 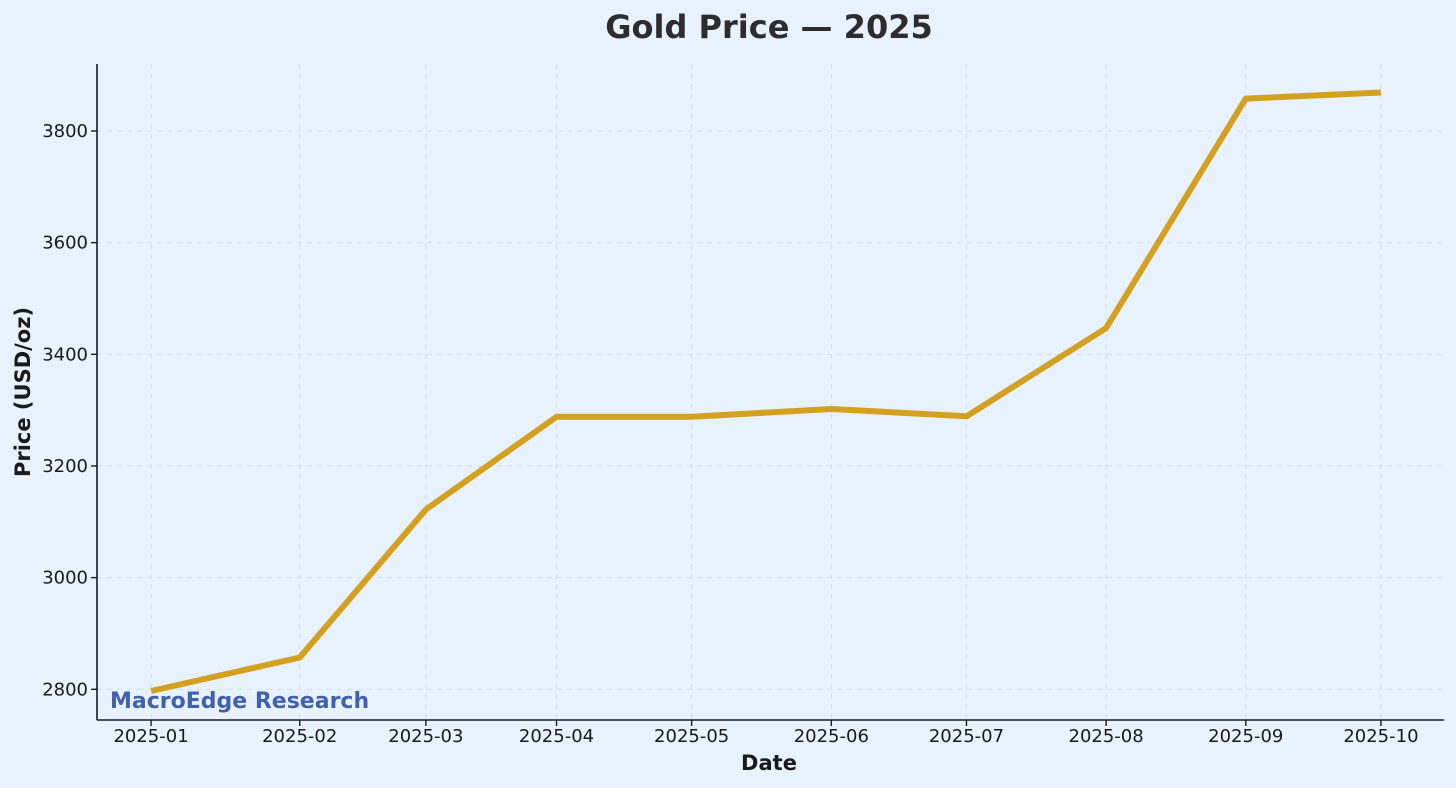 I want to click on x-tick-label: 2025-10, so click(x=1380, y=736).